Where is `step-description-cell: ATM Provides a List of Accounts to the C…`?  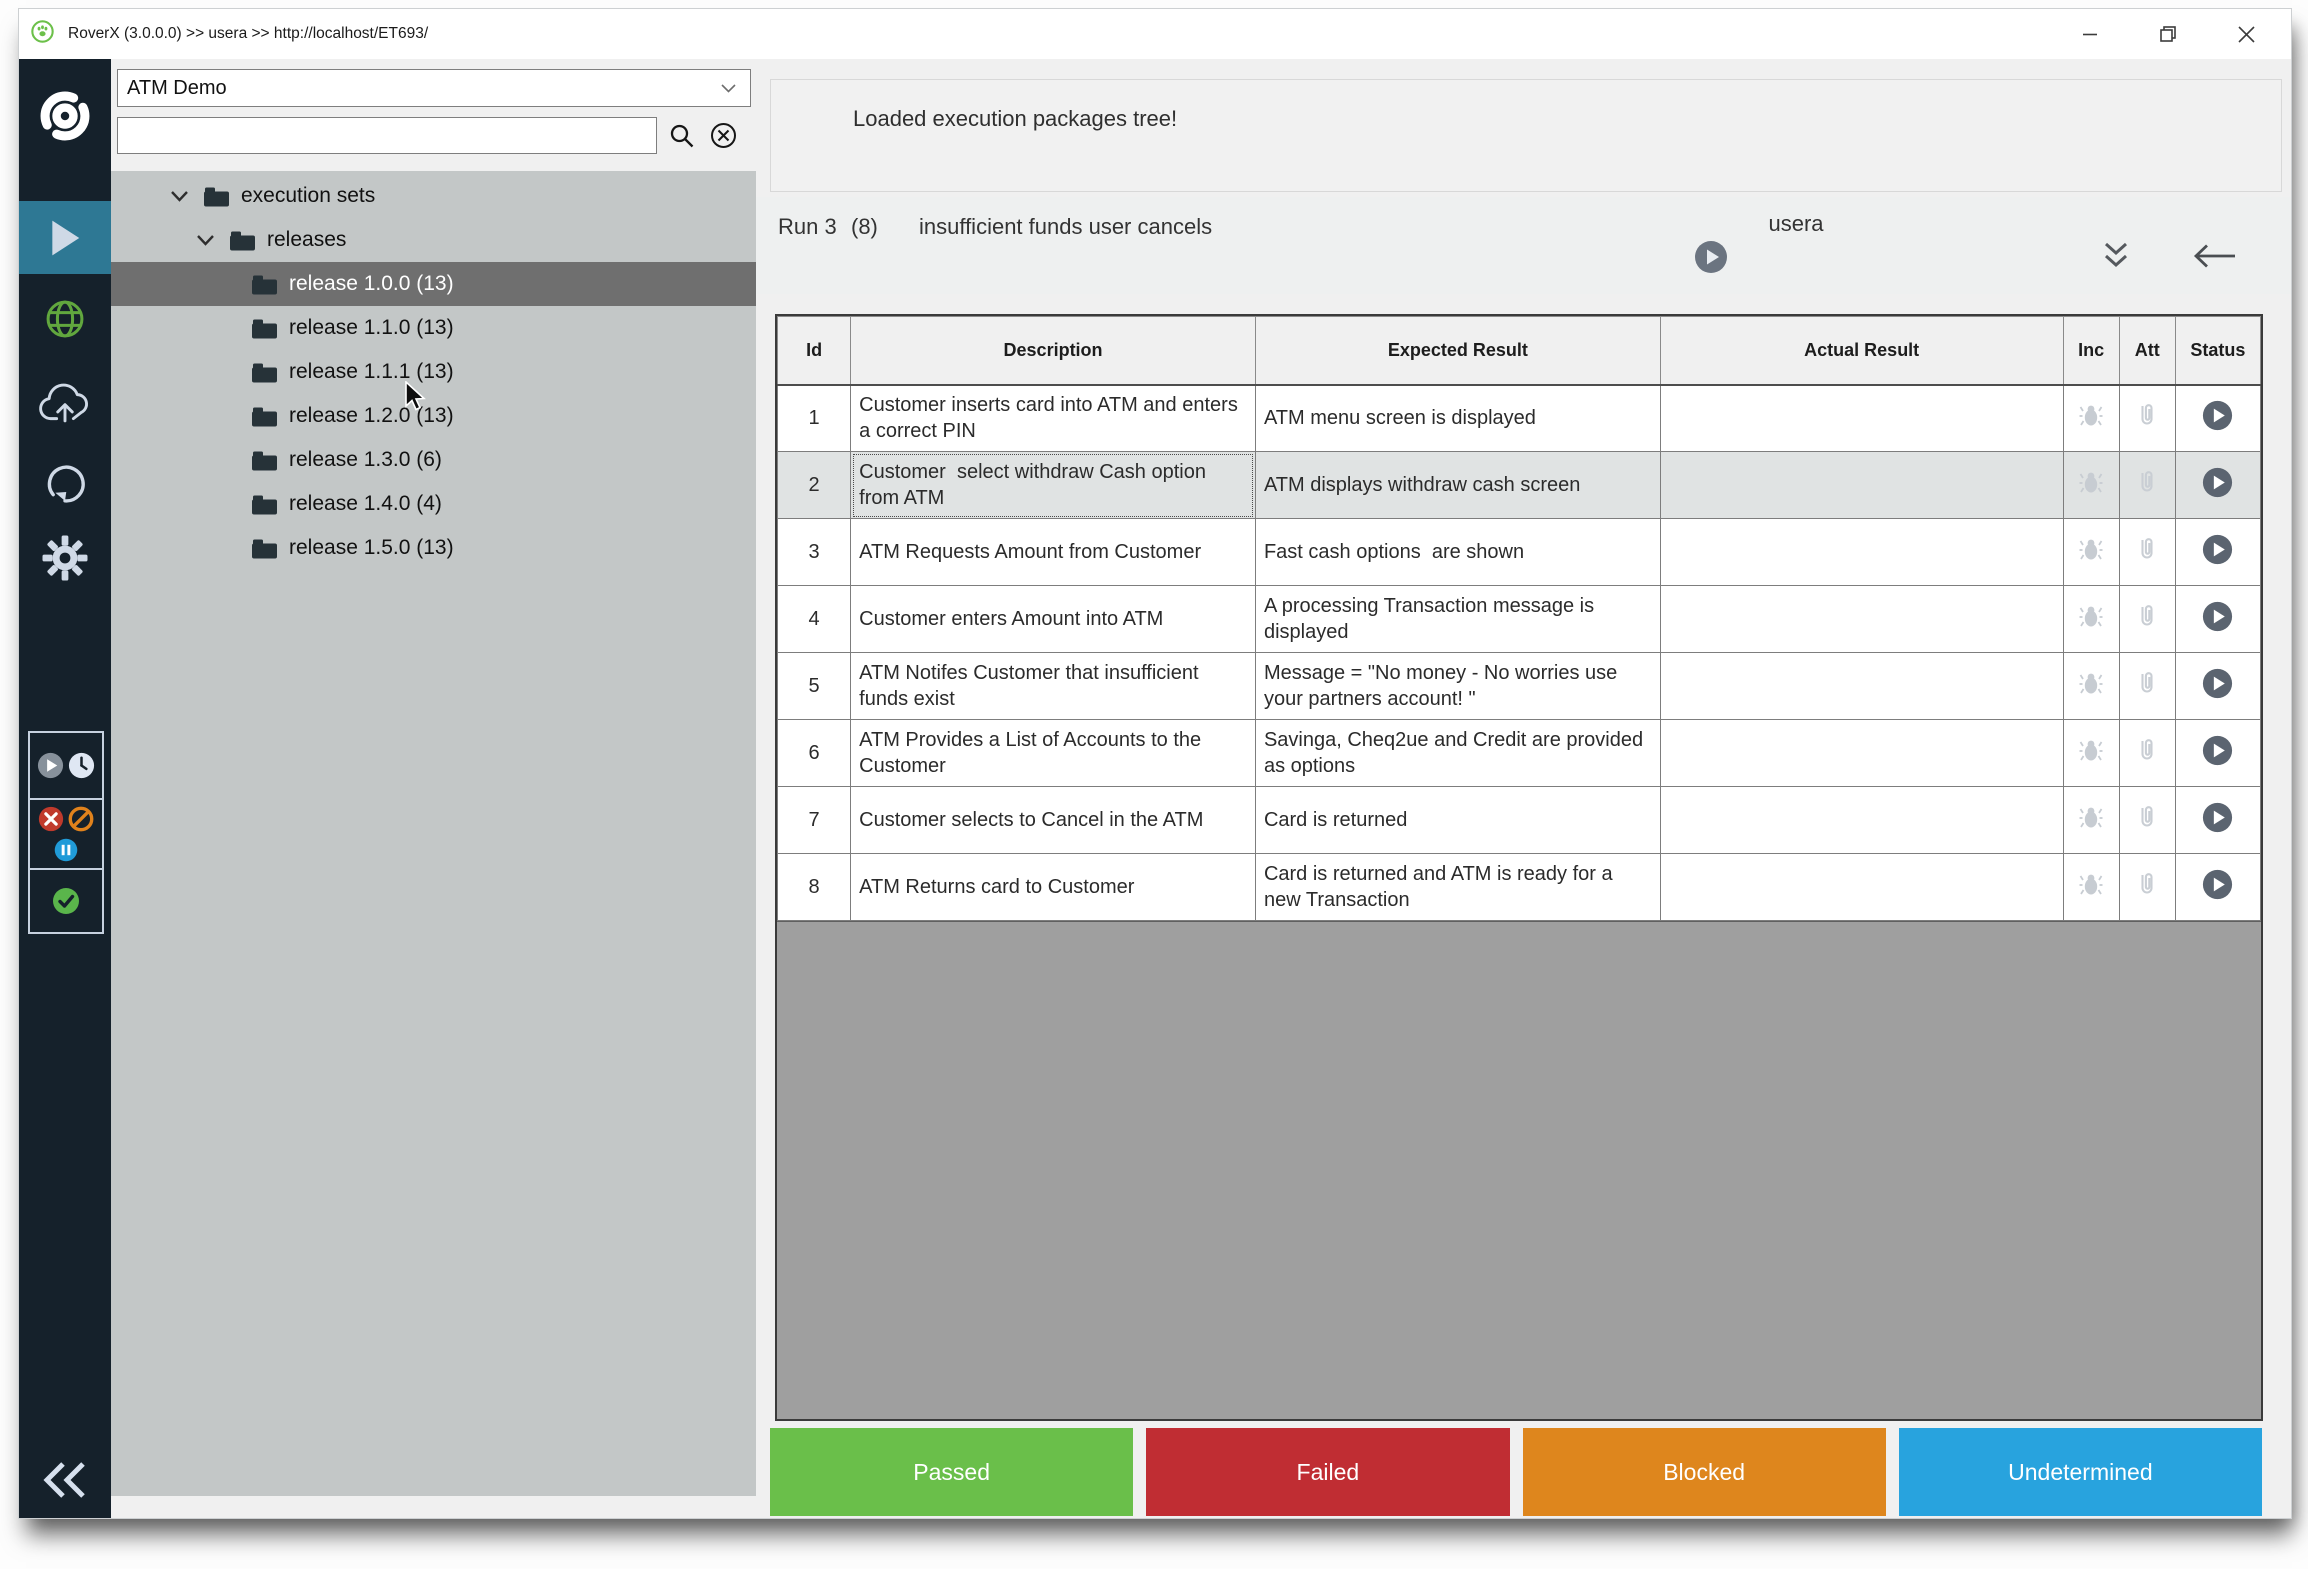
step-description-cell: ATM Provides a List of Accounts to the C… is located at coordinates (1053, 753).